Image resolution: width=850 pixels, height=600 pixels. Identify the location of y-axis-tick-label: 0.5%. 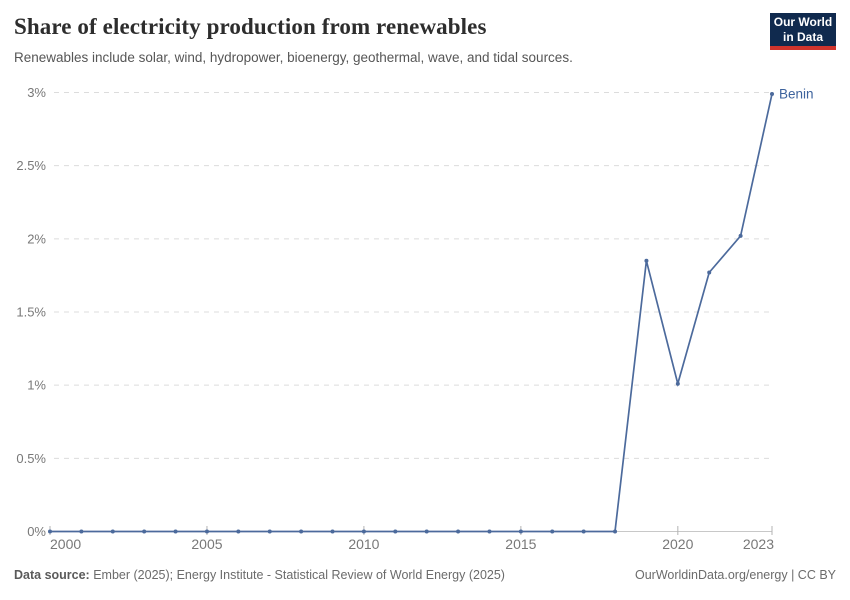
(31, 458).